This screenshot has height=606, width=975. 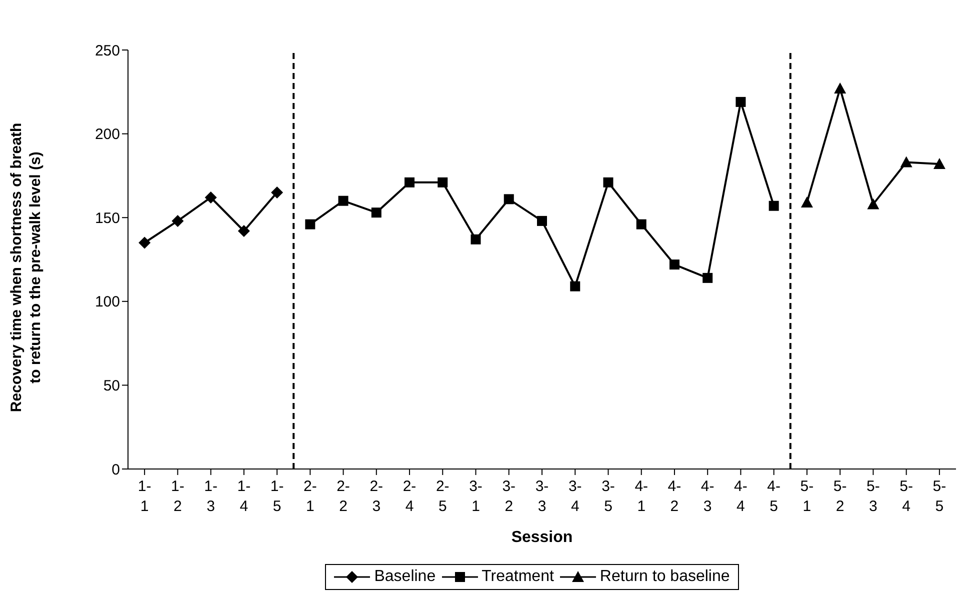 I want to click on y-tick-label: 50, so click(x=111, y=386).